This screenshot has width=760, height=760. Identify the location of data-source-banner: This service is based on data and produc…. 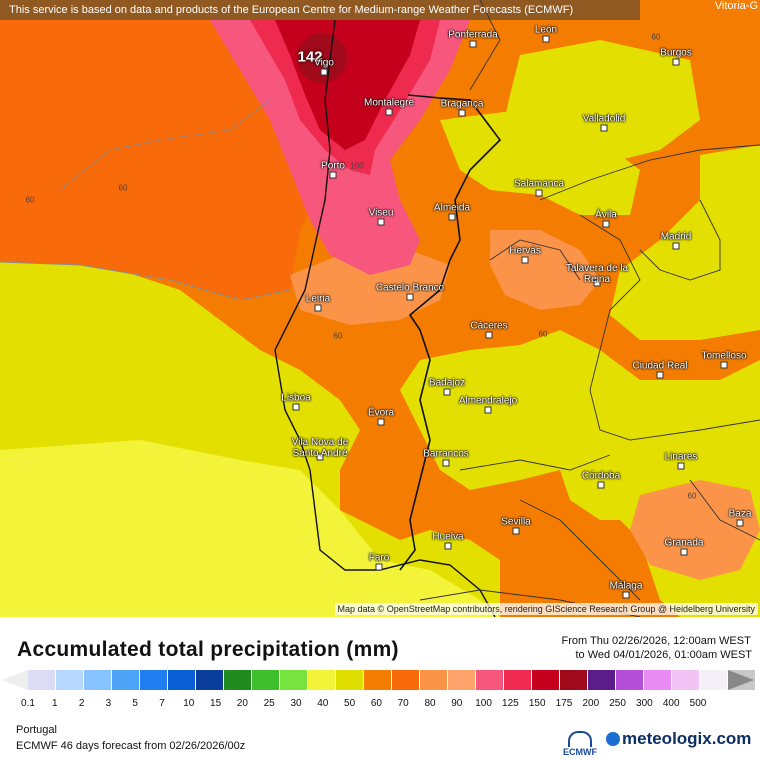
(320, 10).